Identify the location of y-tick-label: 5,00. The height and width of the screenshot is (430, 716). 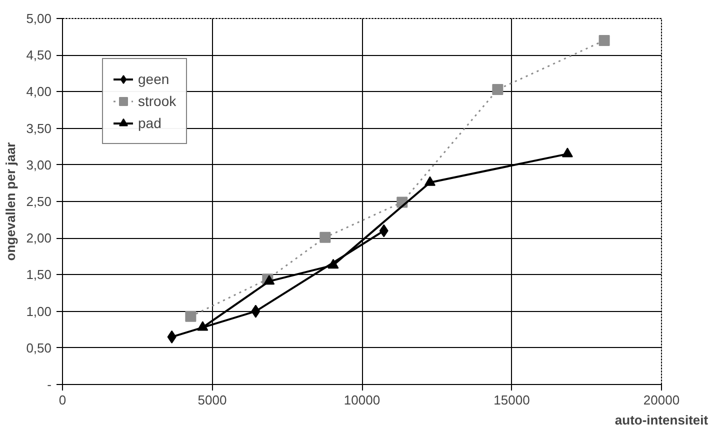
(39, 18).